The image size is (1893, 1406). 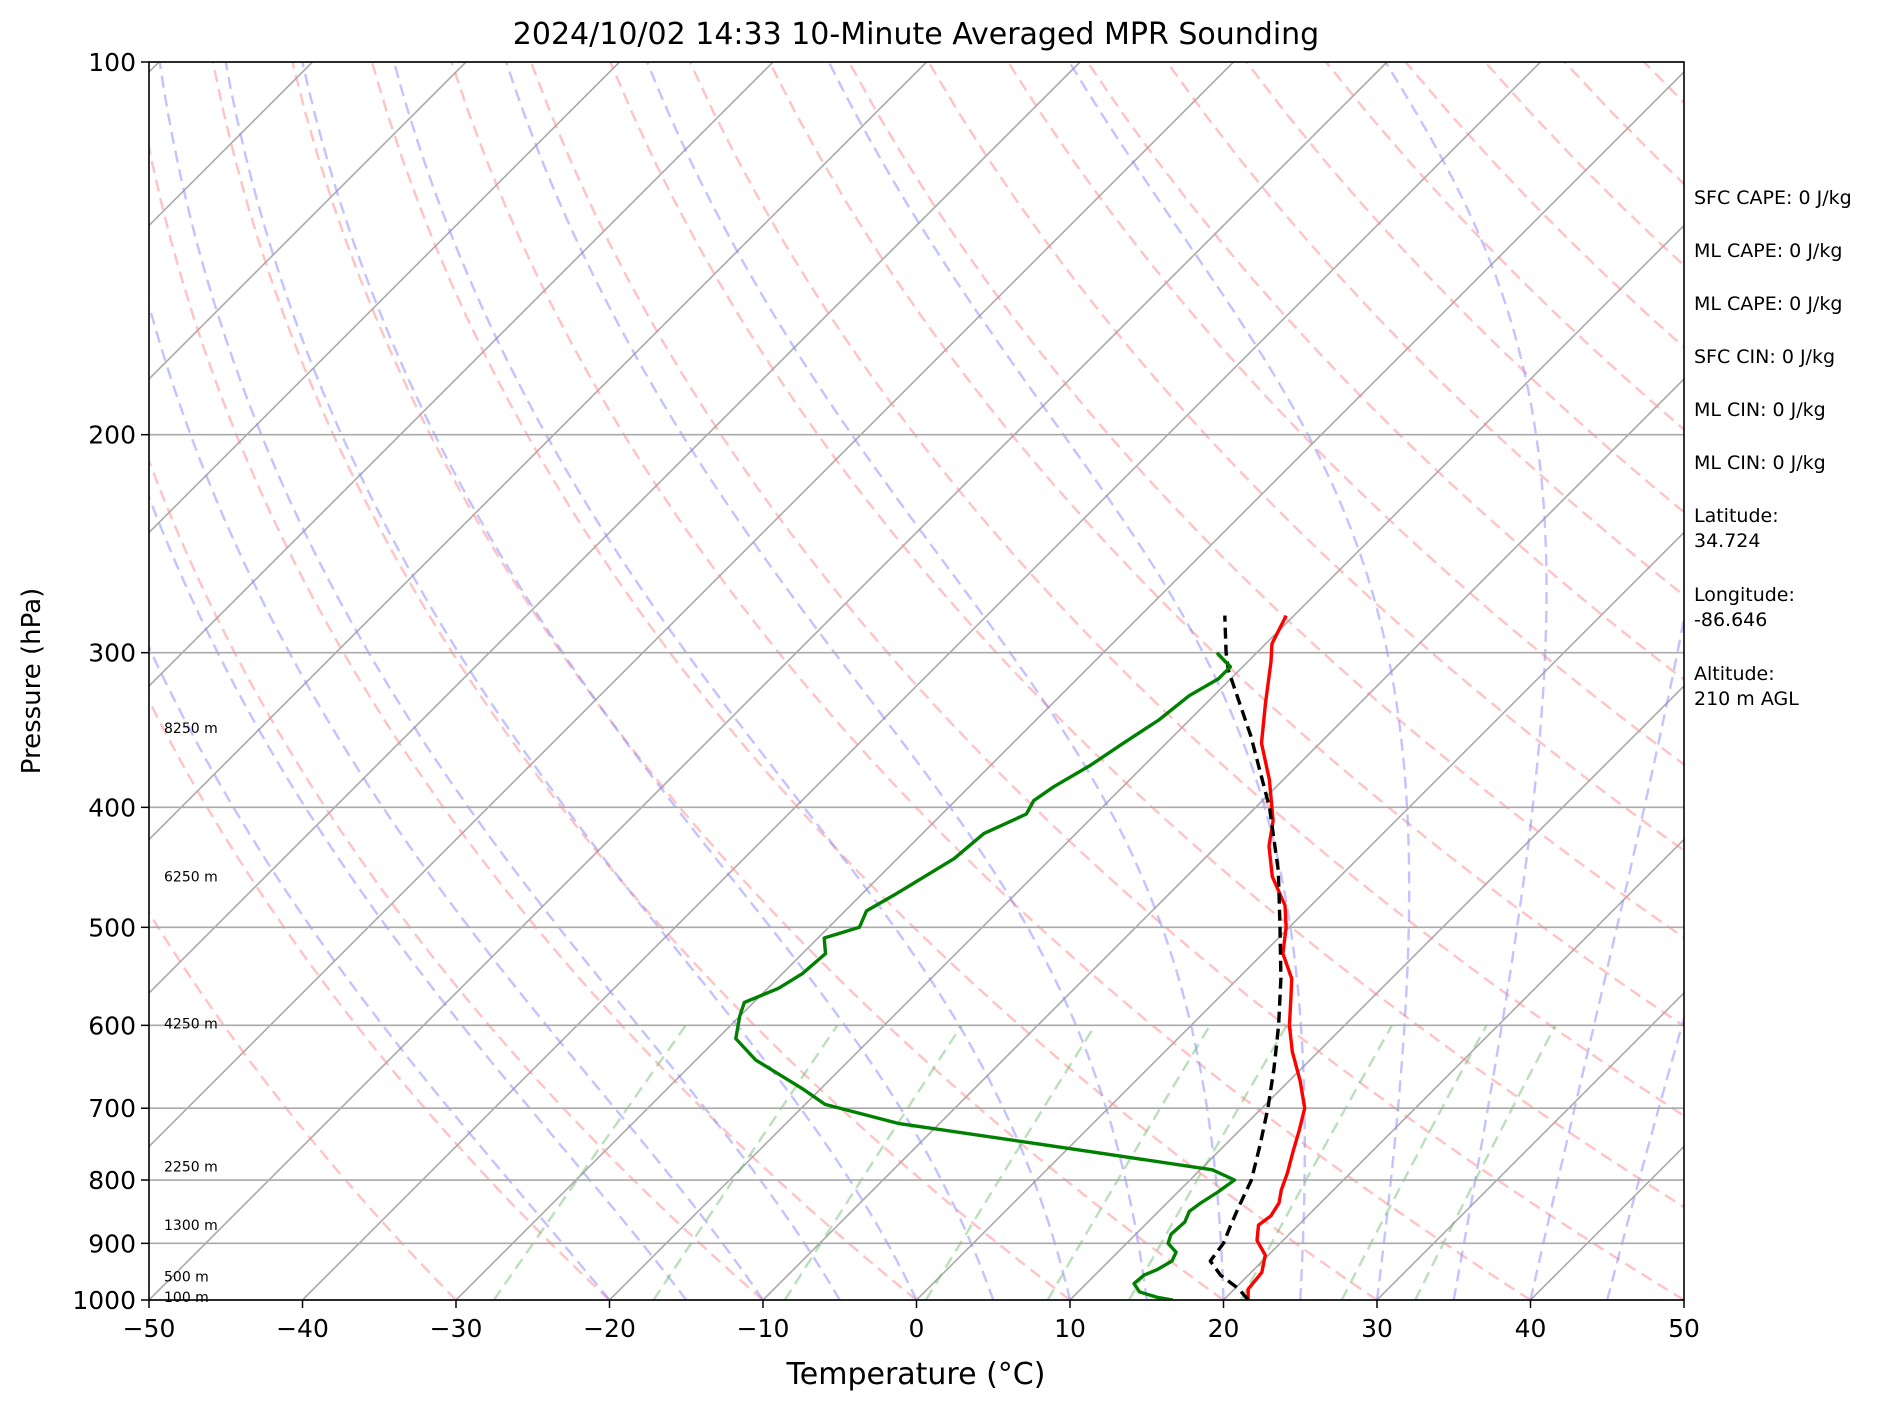 I want to click on x-tick-label: 0, so click(x=917, y=1328).